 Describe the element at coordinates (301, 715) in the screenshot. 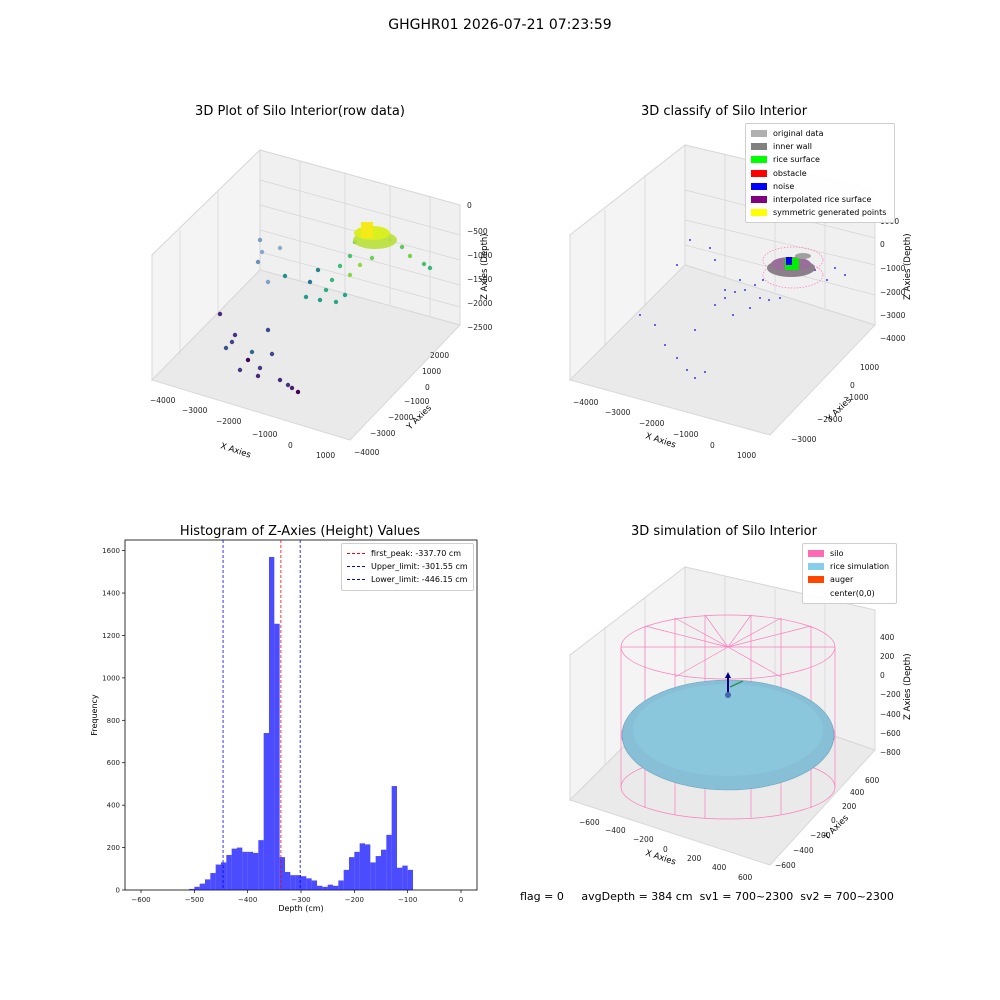

I see `histogram-plot-area` at that location.